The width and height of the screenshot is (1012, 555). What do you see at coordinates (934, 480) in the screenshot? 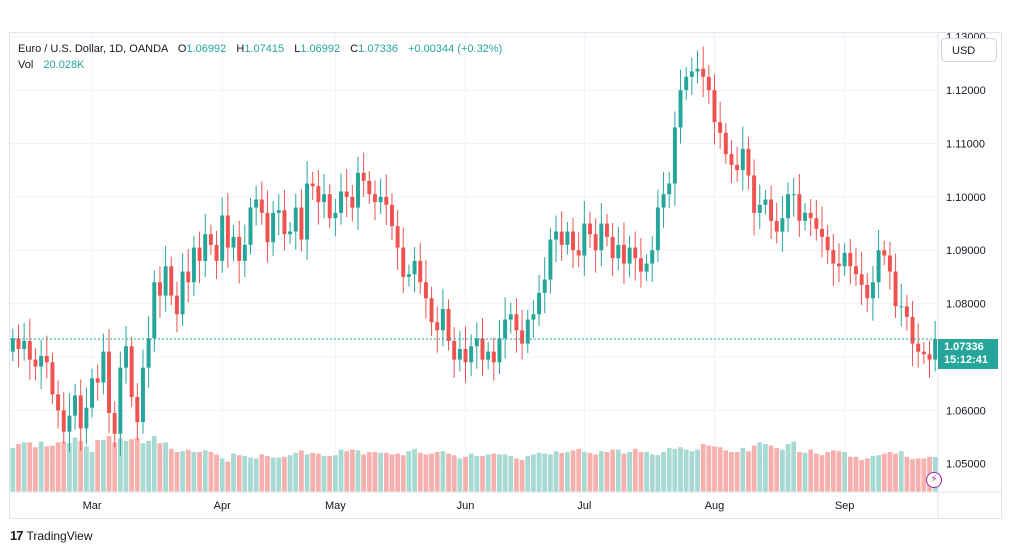
I see `lightning-icon: ⚡` at bounding box center [934, 480].